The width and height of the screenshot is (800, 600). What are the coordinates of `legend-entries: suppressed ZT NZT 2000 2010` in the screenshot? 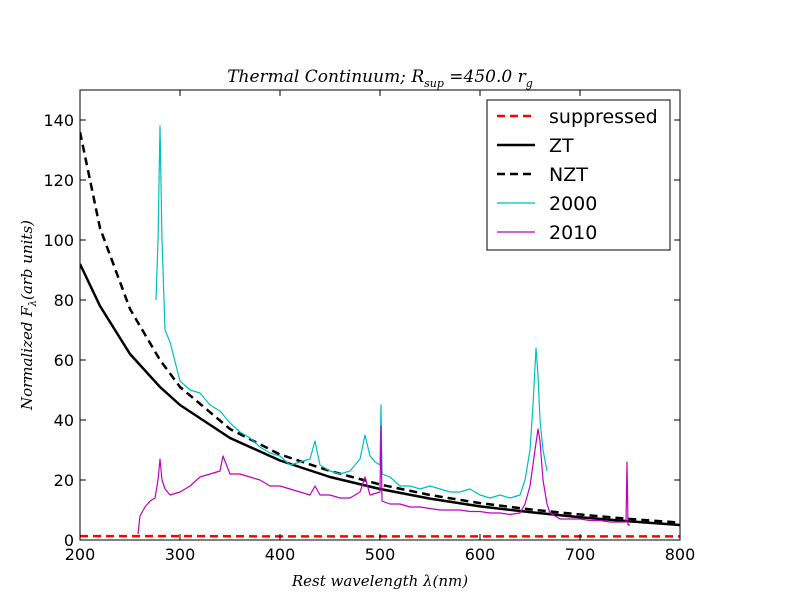 It's located at (577, 175).